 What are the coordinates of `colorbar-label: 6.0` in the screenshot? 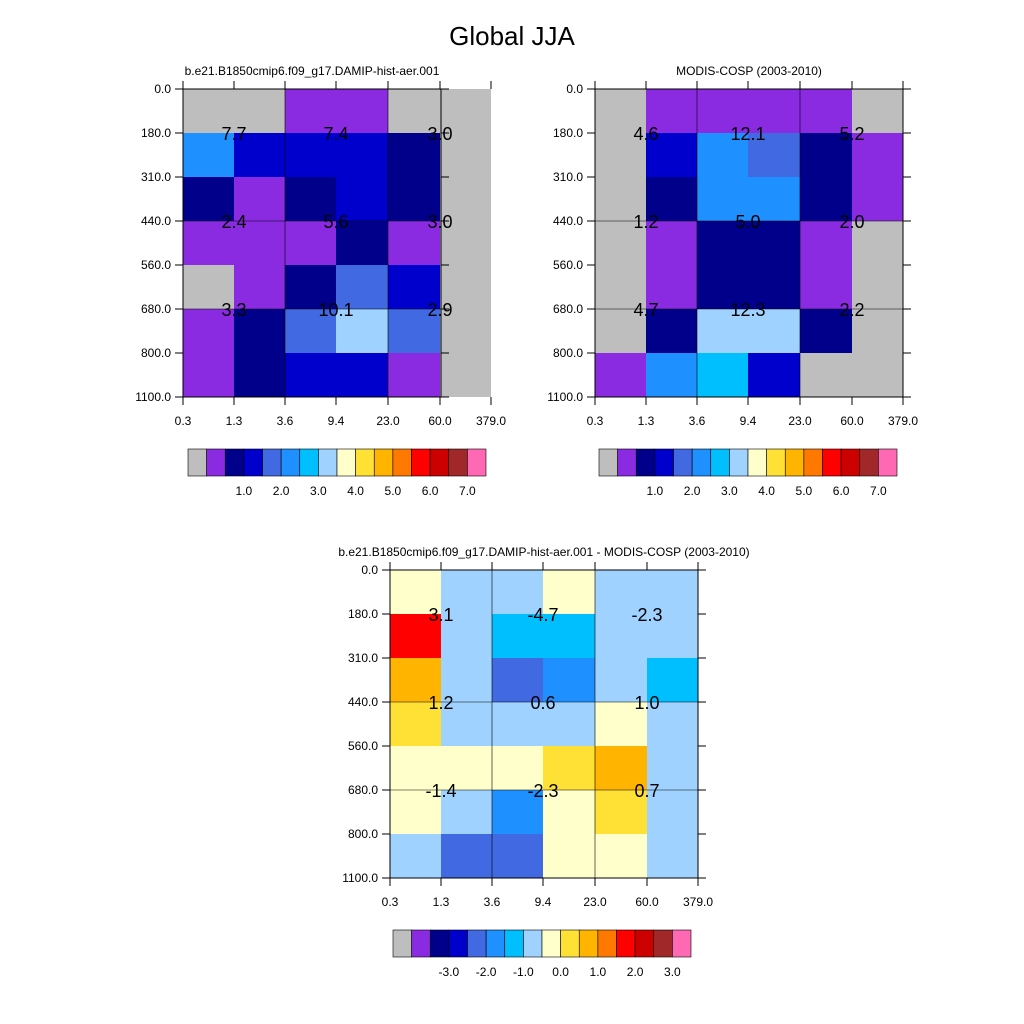 It's located at (430, 491).